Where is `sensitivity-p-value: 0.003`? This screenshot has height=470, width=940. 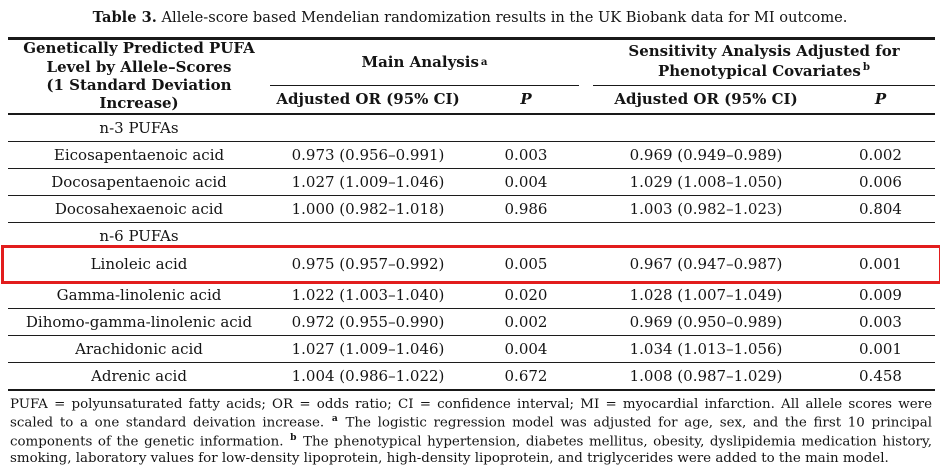
sensitivity-p-value: 0.003 is located at coordinates (880, 321).